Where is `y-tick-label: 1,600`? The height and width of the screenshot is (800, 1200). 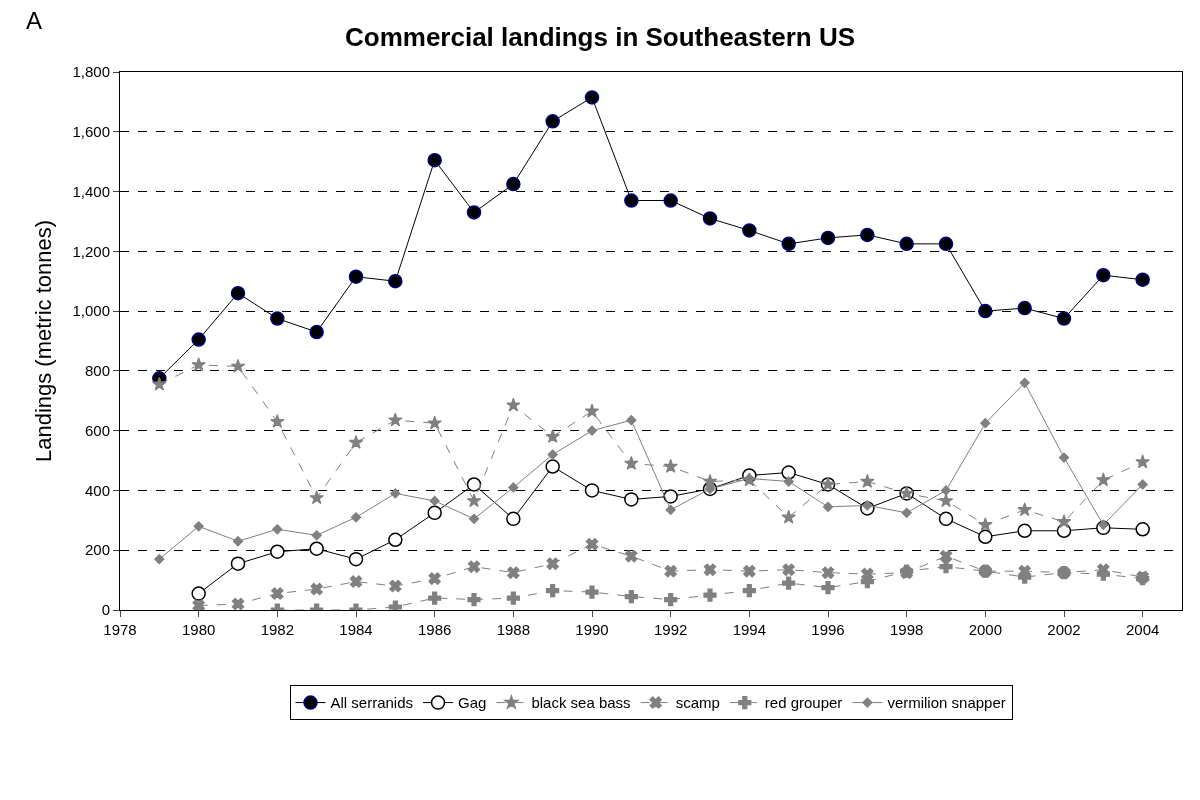
y-tick-label: 1,600 is located at coordinates (91, 132).